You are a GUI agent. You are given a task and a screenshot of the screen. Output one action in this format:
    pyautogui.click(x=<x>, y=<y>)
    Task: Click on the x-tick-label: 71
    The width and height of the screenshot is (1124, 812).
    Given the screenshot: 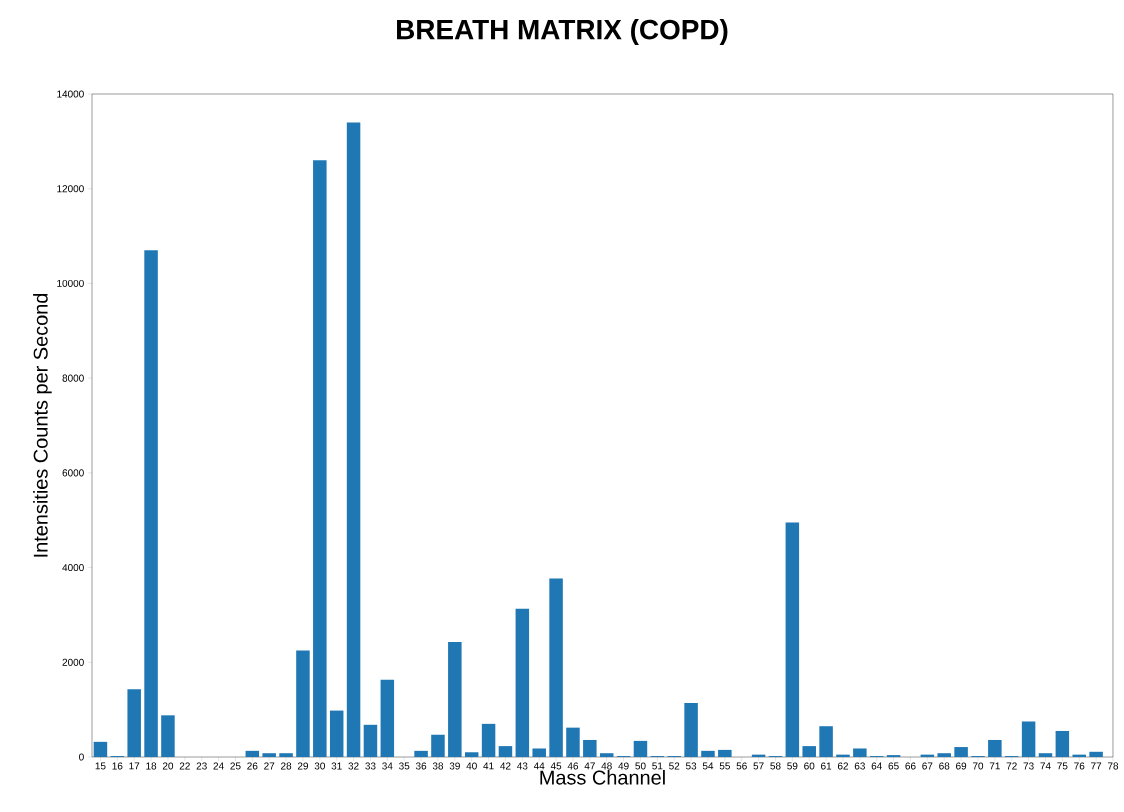 What is the action you would take?
    pyautogui.click(x=994, y=766)
    